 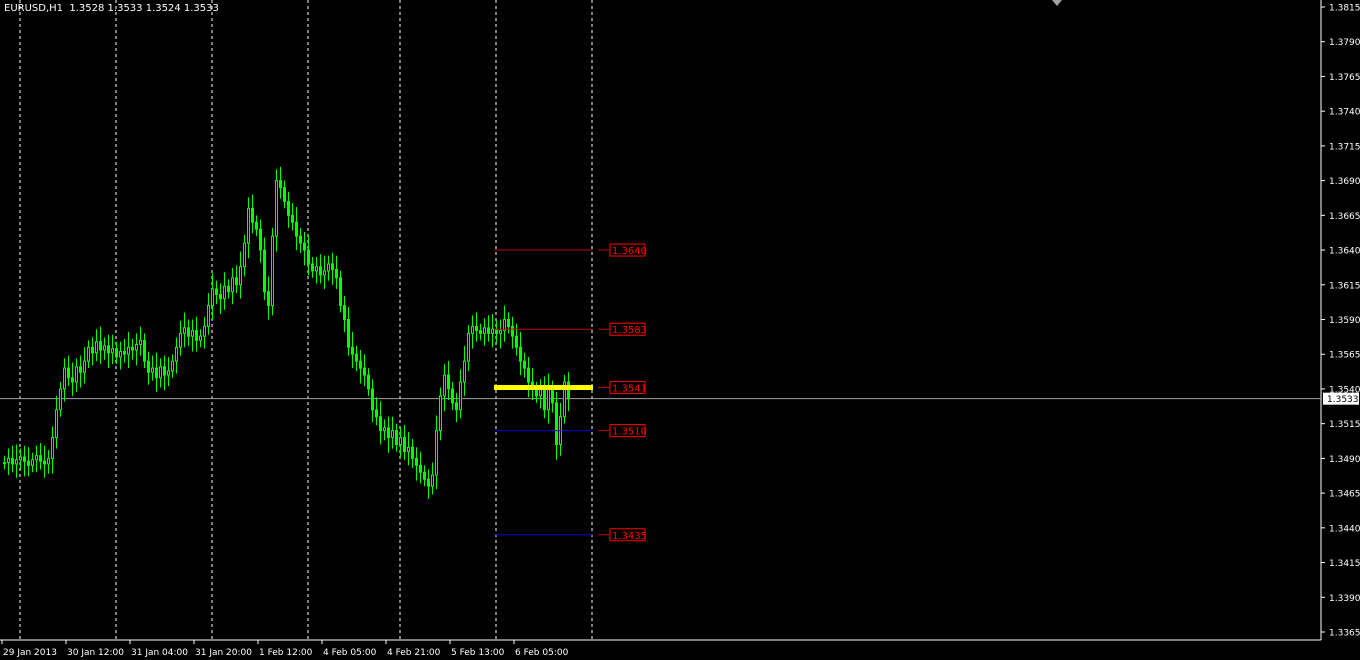 I want to click on y-tick-label: 1.3465, so click(x=1344, y=495).